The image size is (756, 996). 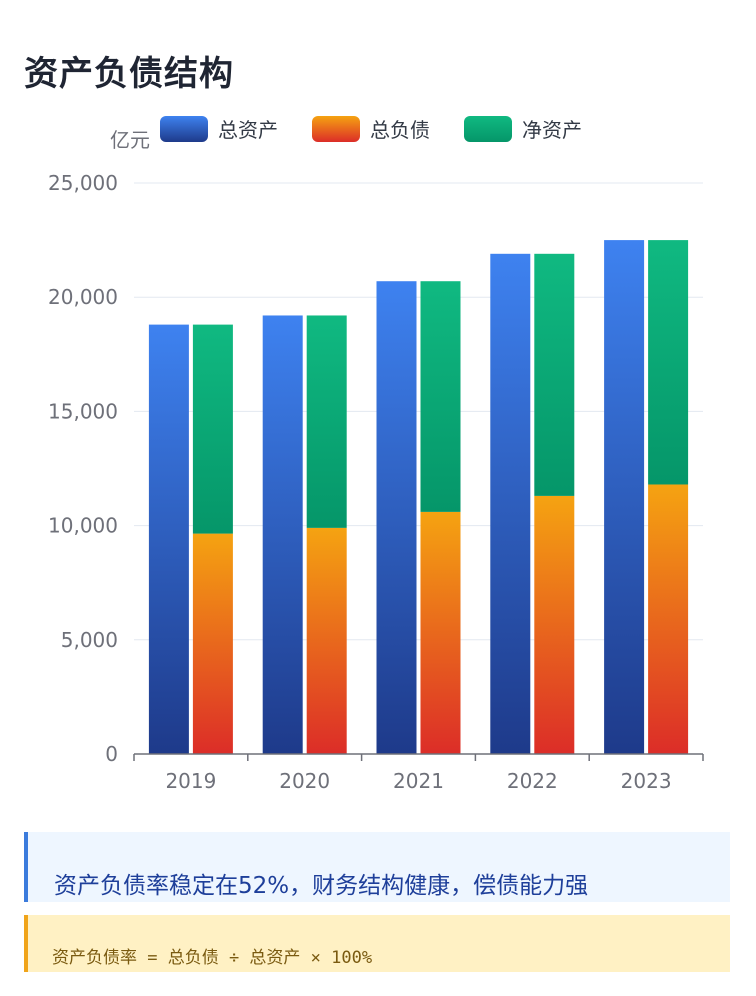 What do you see at coordinates (248, 130) in the screenshot?
I see `legend-label: 总资产` at bounding box center [248, 130].